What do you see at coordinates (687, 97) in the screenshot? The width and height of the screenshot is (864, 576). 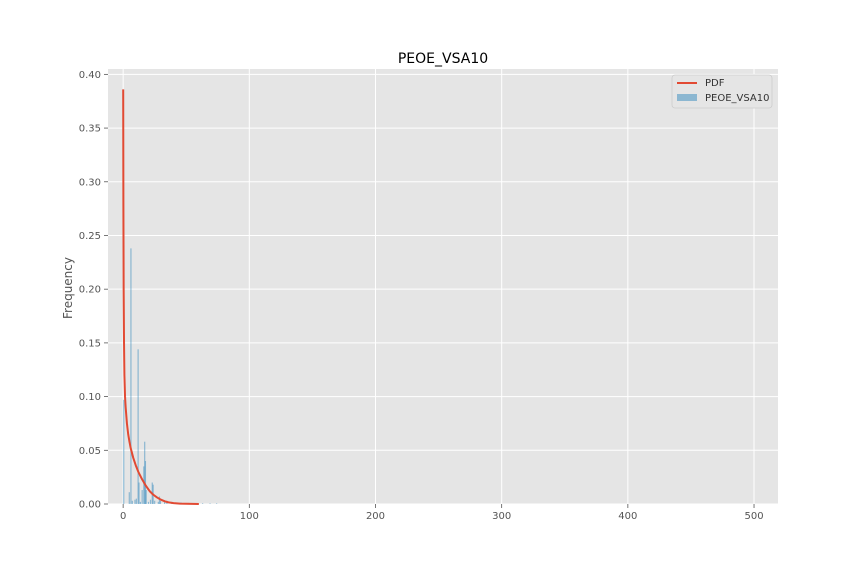 I see `legend-histogram-swatch` at bounding box center [687, 97].